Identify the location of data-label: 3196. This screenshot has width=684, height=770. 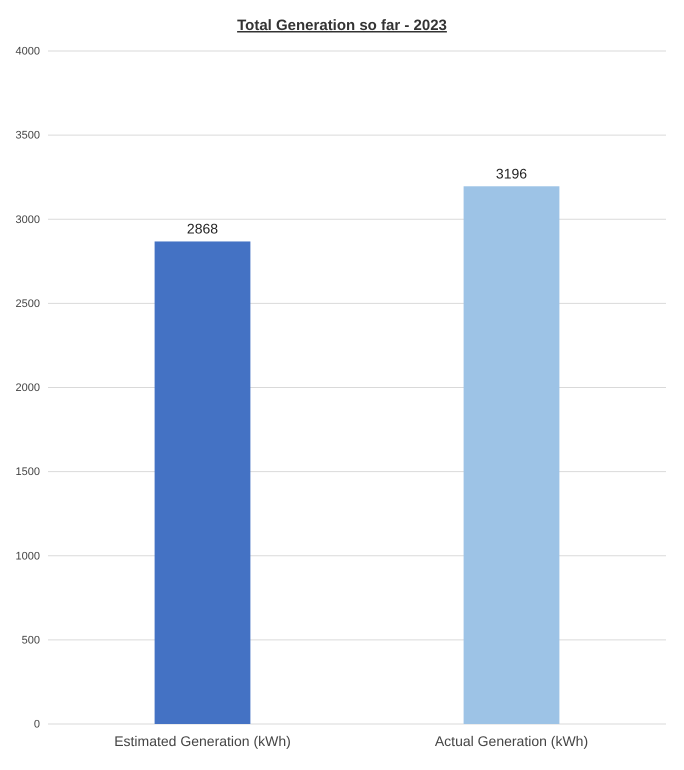
(512, 173).